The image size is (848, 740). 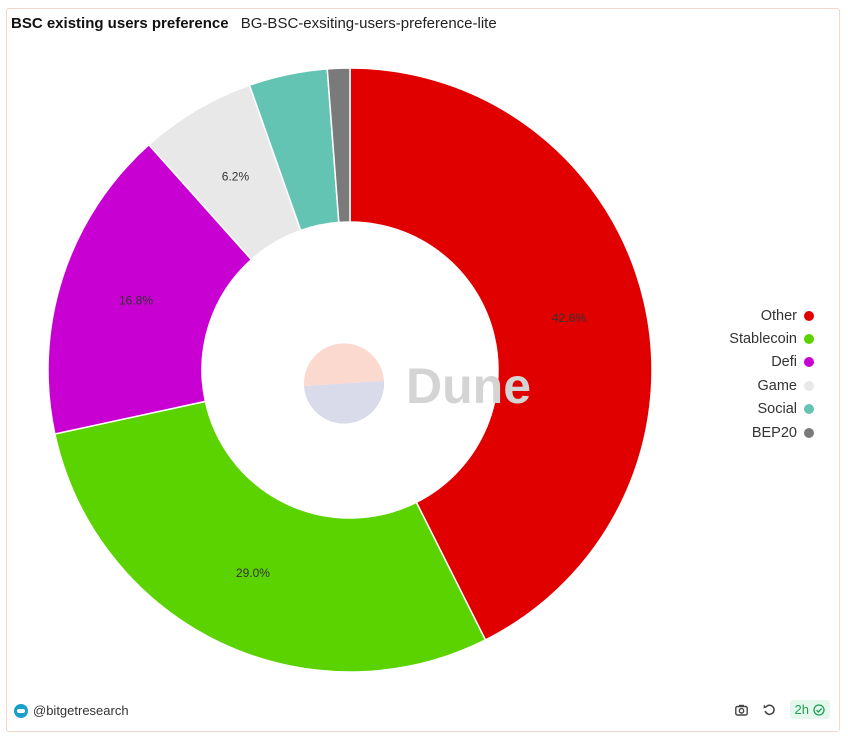 I want to click on camera-icon, so click(x=742, y=710).